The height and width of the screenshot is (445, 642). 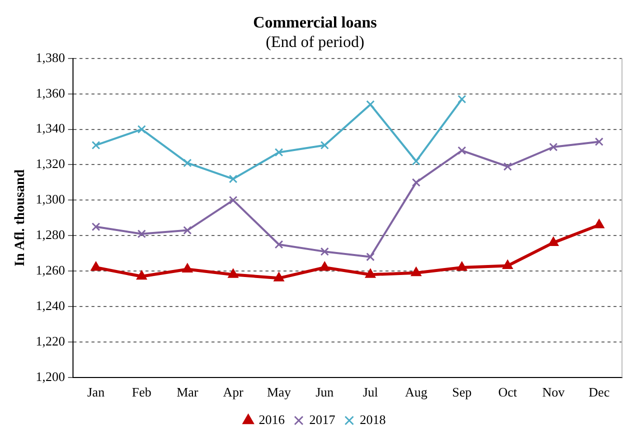 What do you see at coordinates (373, 419) in the screenshot?
I see `legend-label: 2018` at bounding box center [373, 419].